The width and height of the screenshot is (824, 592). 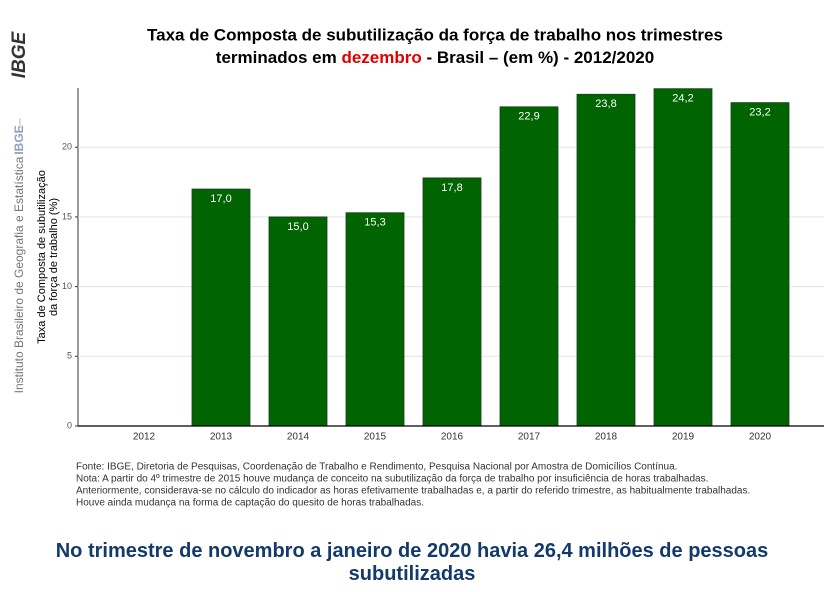 What do you see at coordinates (682, 99) in the screenshot?
I see `value-label: 24,2` at bounding box center [682, 99].